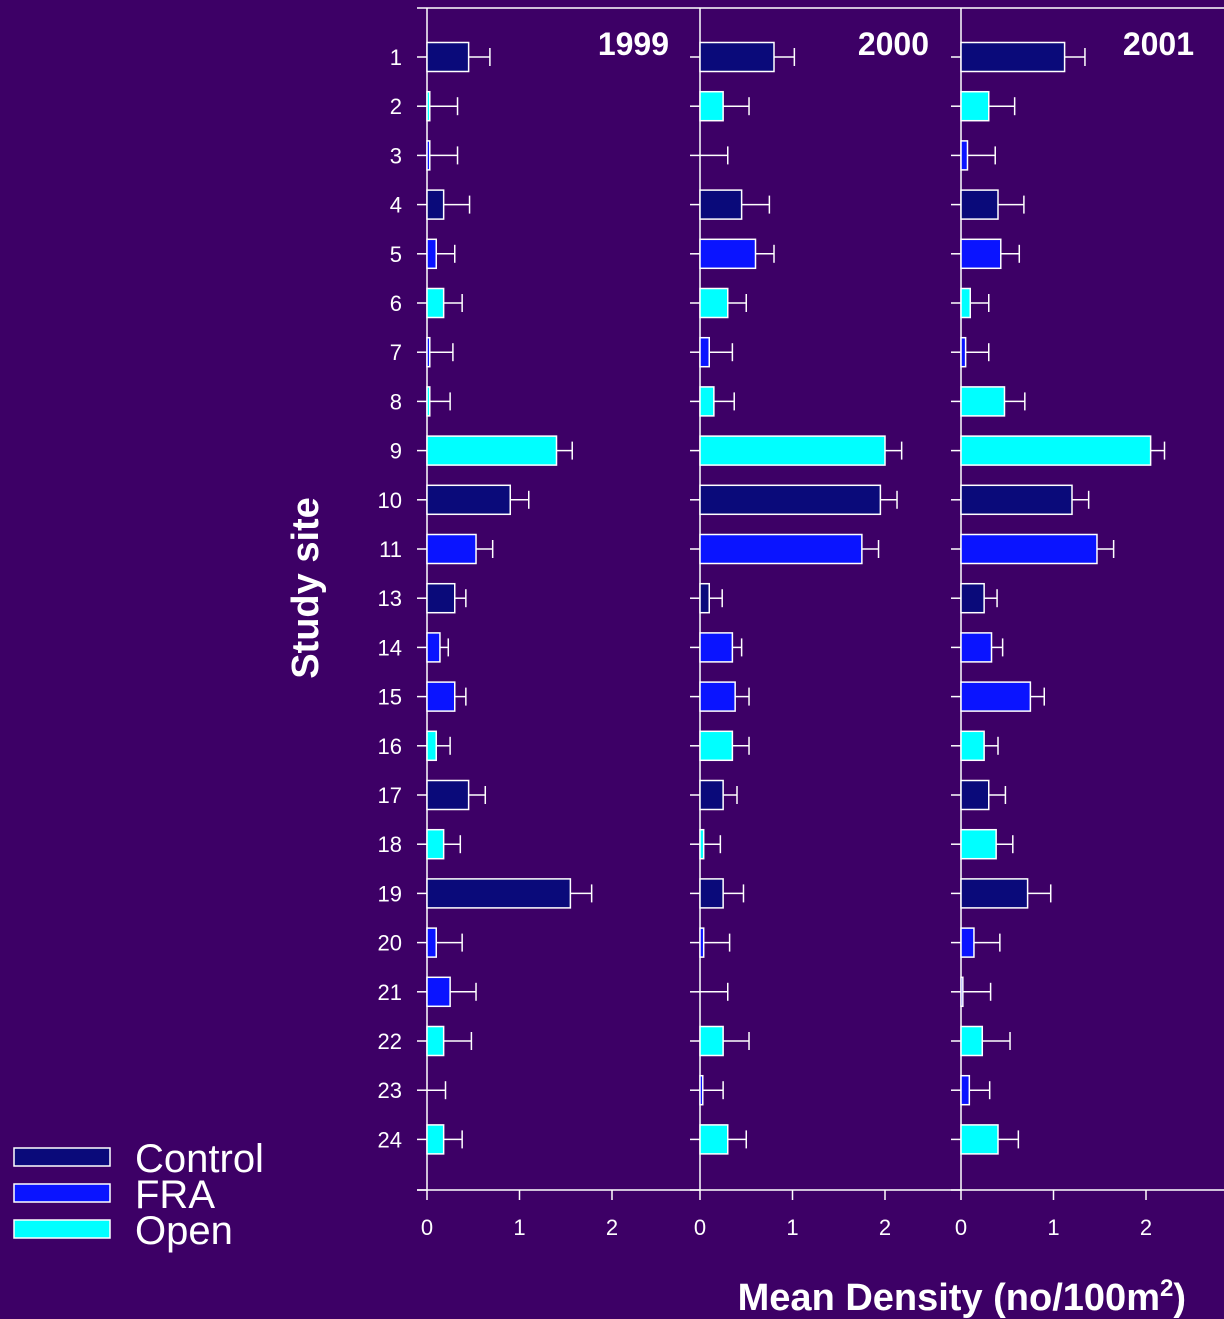 This screenshot has width=1224, height=1319. I want to click on legend-label-open: Open, so click(184, 1231).